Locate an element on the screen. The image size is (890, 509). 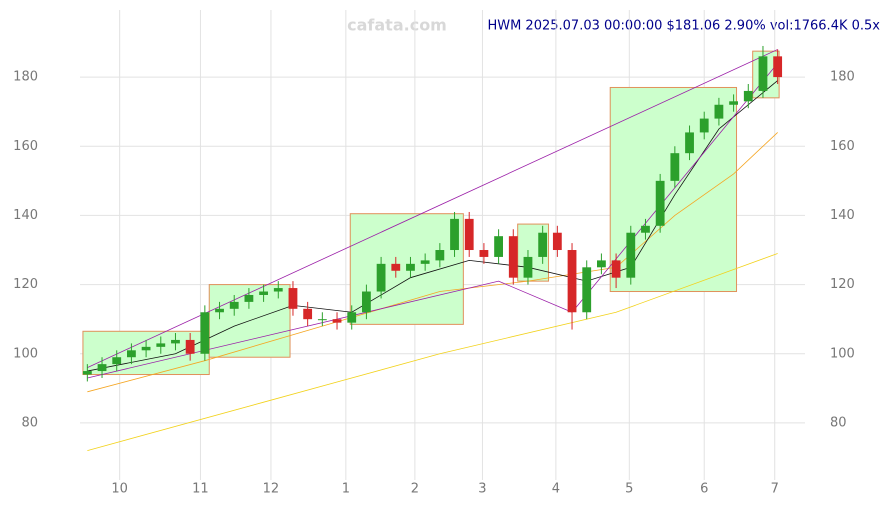
y-tick-label-right: 100 is located at coordinates (842, 353).